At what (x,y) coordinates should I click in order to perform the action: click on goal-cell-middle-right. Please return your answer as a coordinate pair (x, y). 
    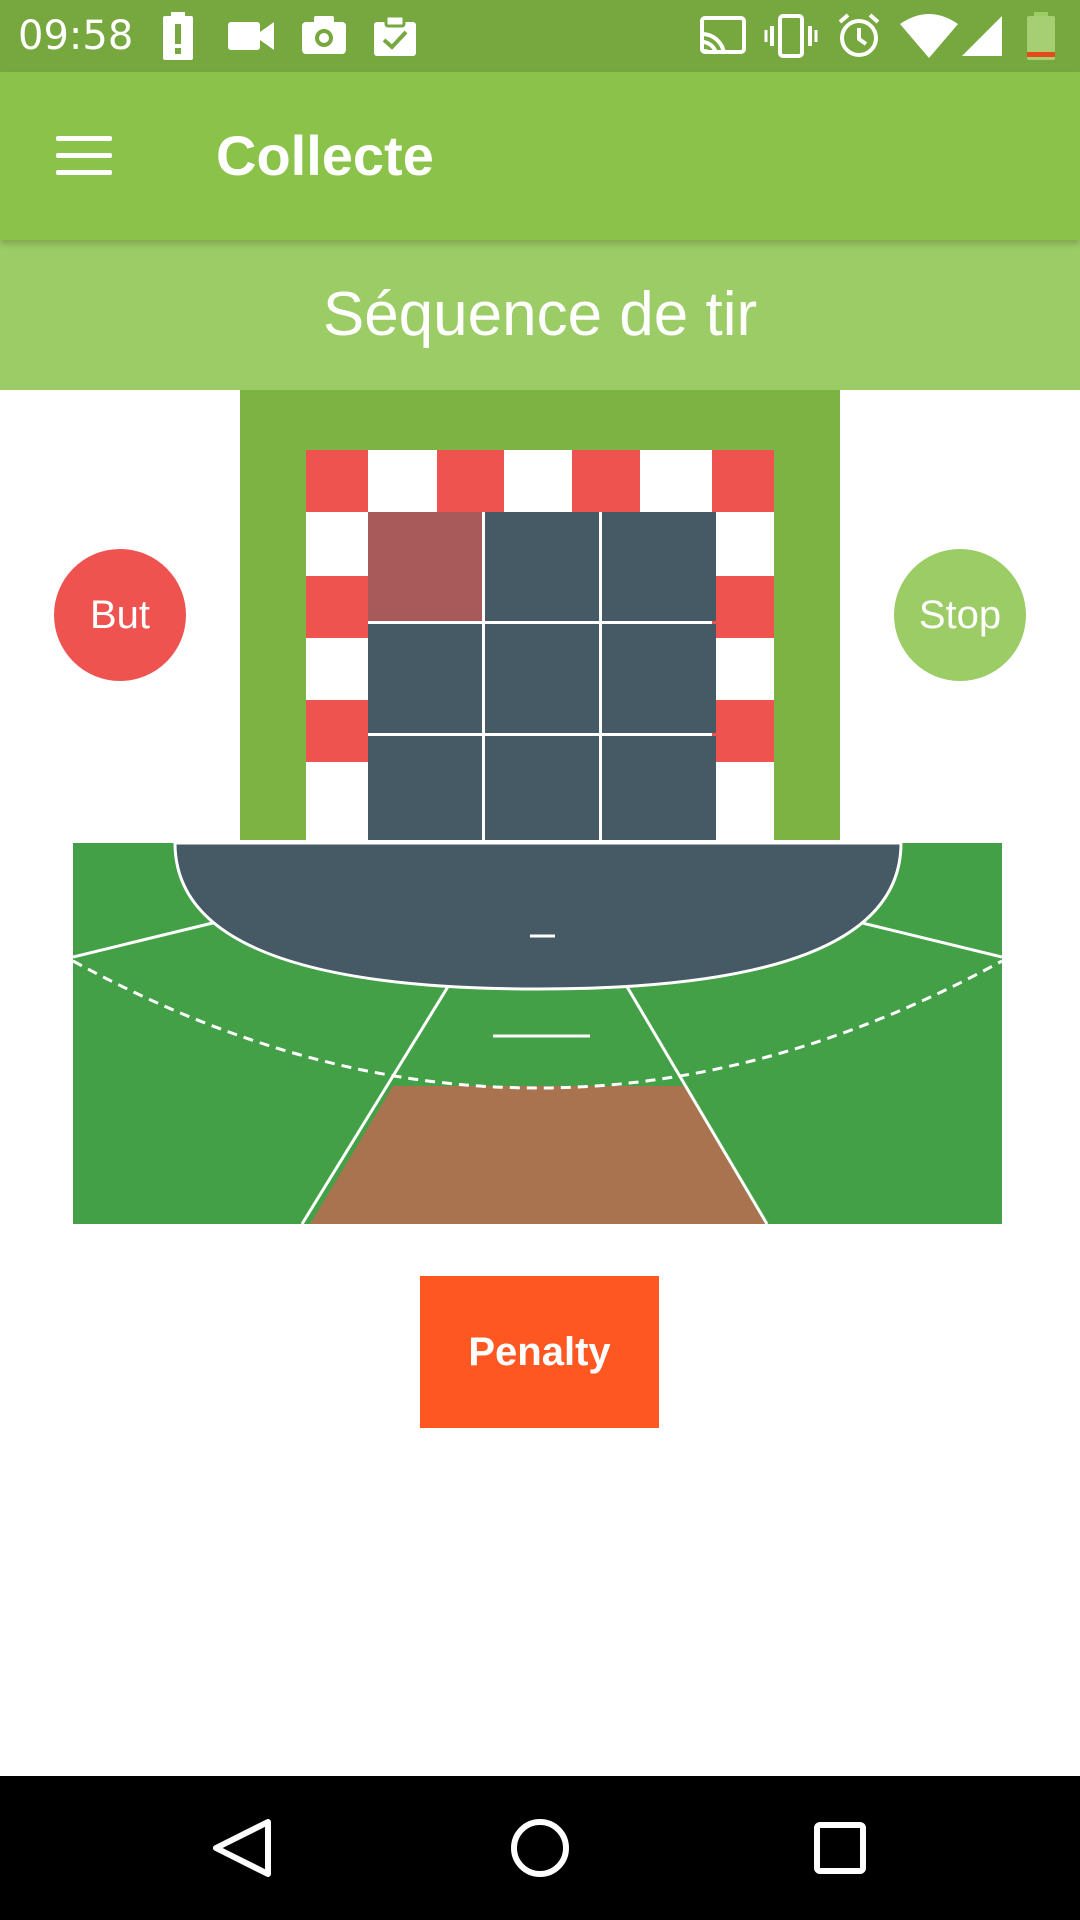
    Looking at the image, I should click on (659, 678).